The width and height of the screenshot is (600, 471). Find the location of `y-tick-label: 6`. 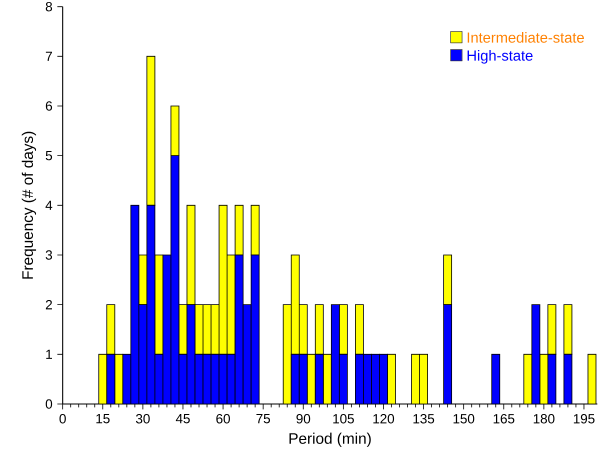

y-tick-label: 6 is located at coordinates (49, 106).